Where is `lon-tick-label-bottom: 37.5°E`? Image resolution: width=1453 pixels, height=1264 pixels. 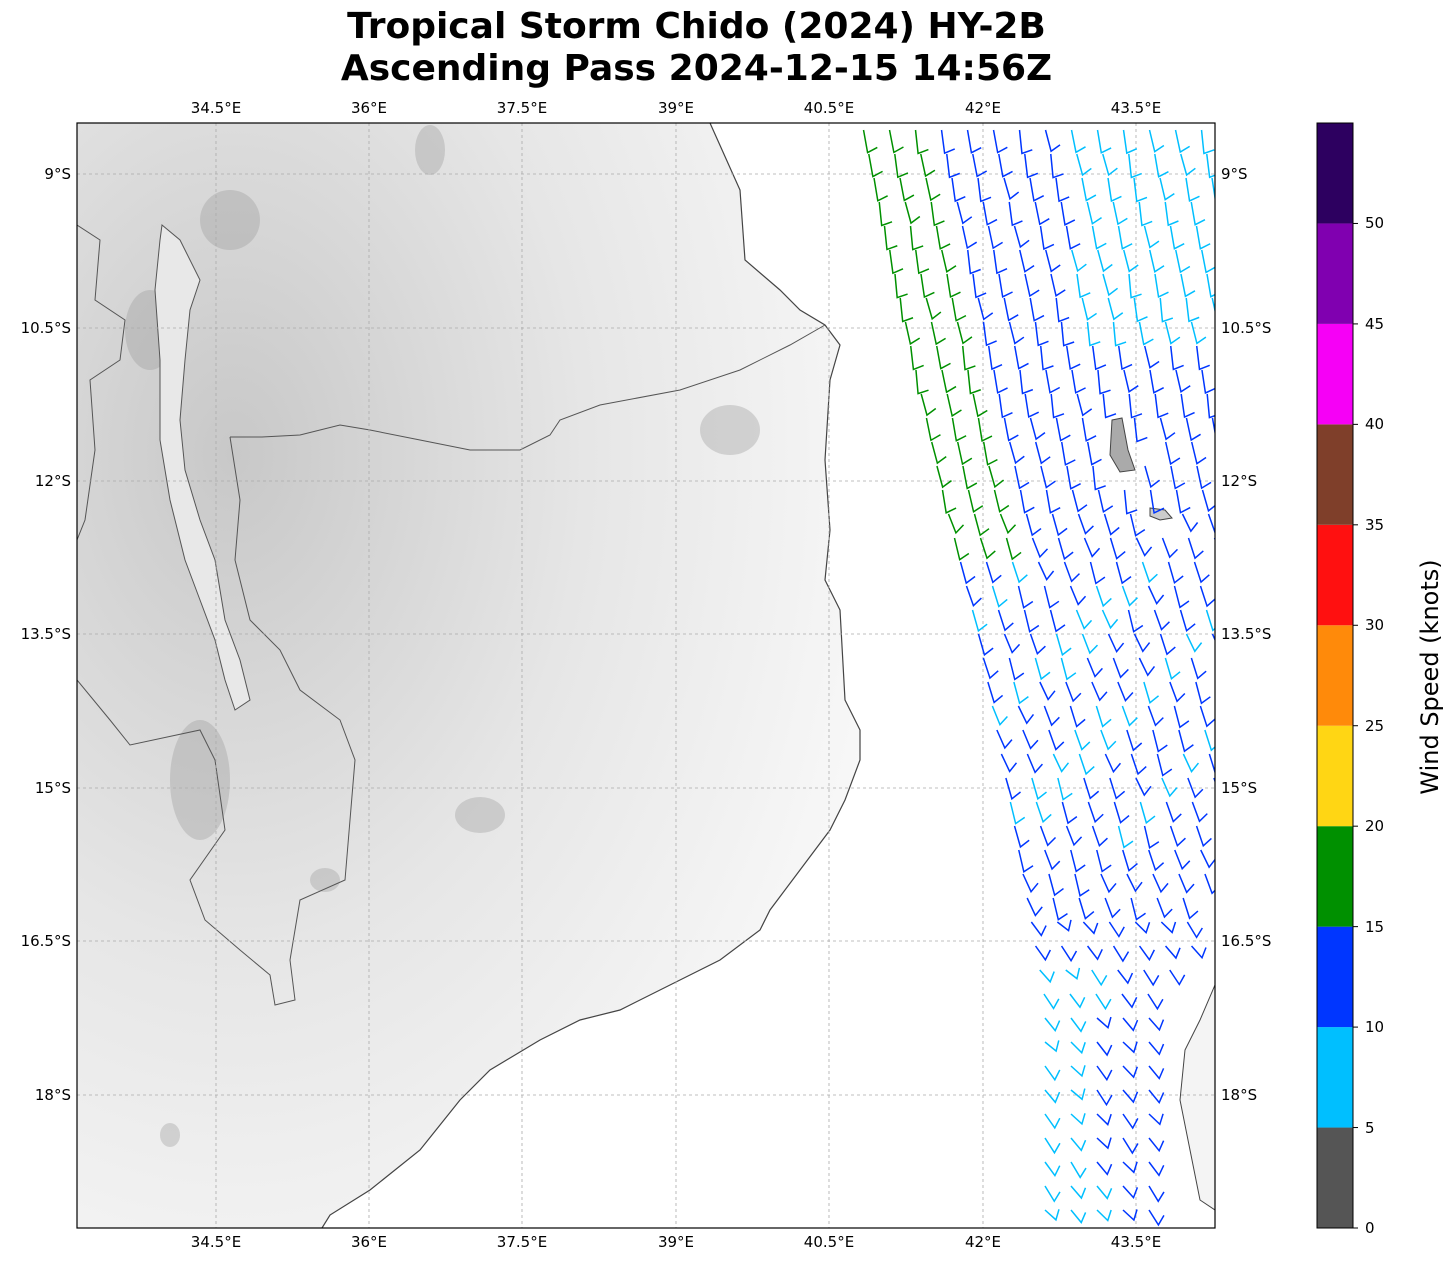 lon-tick-label-bottom: 37.5°E is located at coordinates (522, 1242).